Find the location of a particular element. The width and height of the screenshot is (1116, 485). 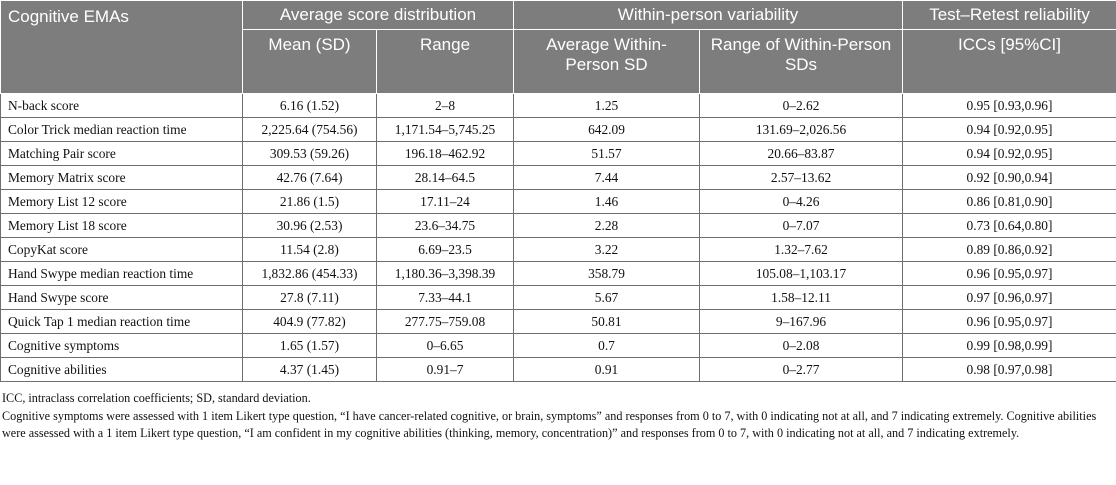

cell-average-within-person-sd: 2.28 is located at coordinates (606, 225).